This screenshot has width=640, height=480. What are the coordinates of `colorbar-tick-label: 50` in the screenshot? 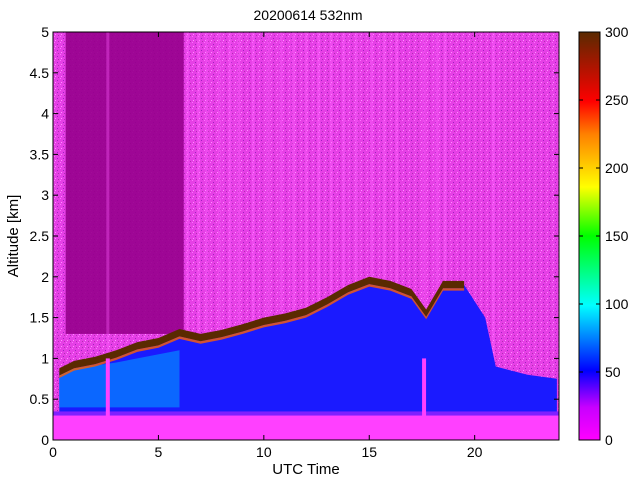 It's located at (613, 372).